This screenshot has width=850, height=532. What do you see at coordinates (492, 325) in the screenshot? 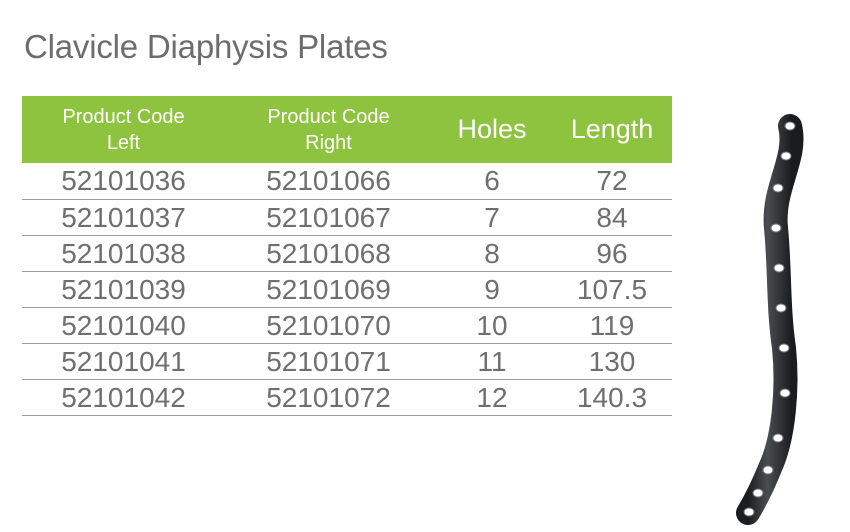
I see `cell-holes: 10` at bounding box center [492, 325].